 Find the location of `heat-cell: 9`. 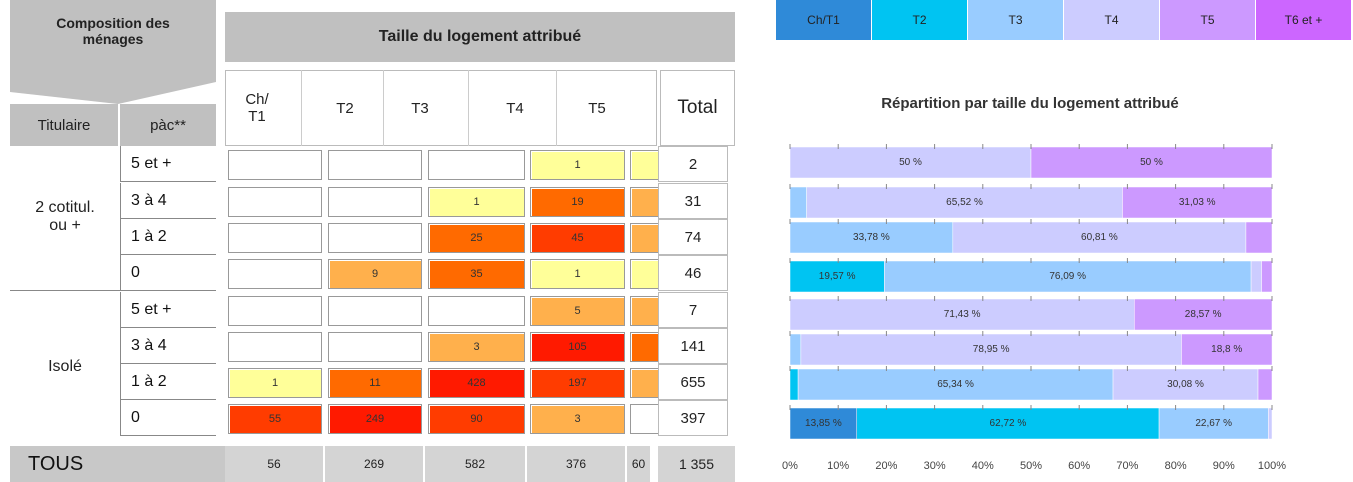

heat-cell: 9 is located at coordinates (375, 274).